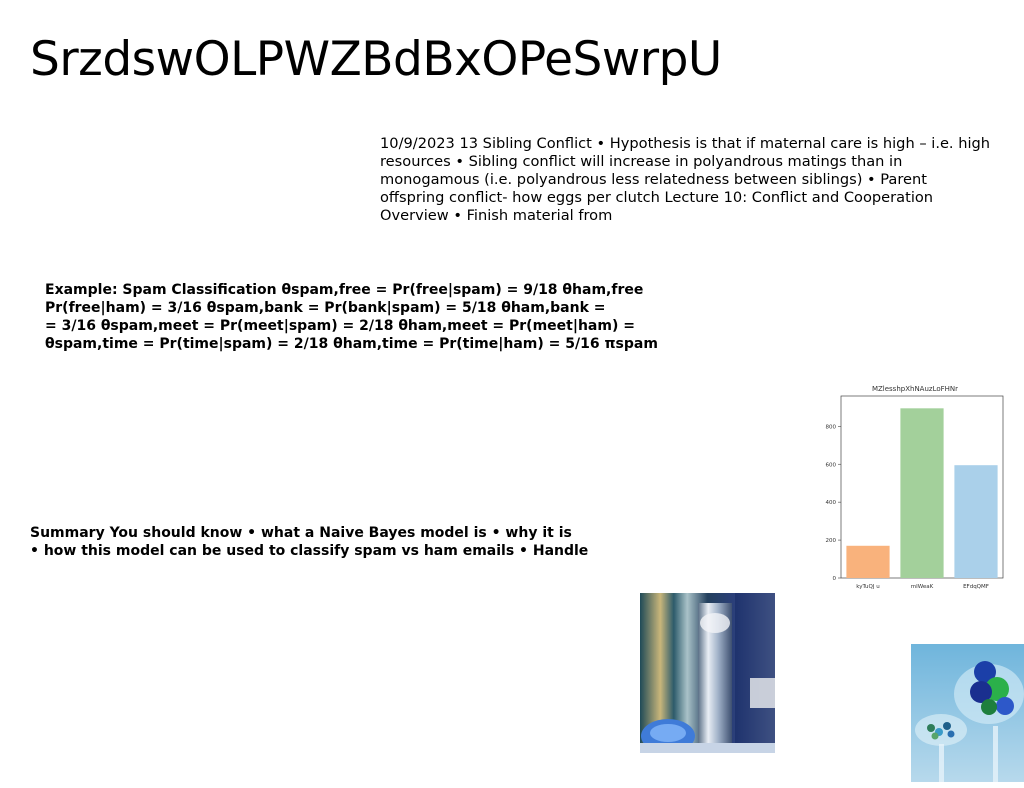 The width and height of the screenshot is (1024, 788). What do you see at coordinates (867, 587) in the screenshot?
I see `x-tick-label: kyTuQJ u` at bounding box center [867, 587].